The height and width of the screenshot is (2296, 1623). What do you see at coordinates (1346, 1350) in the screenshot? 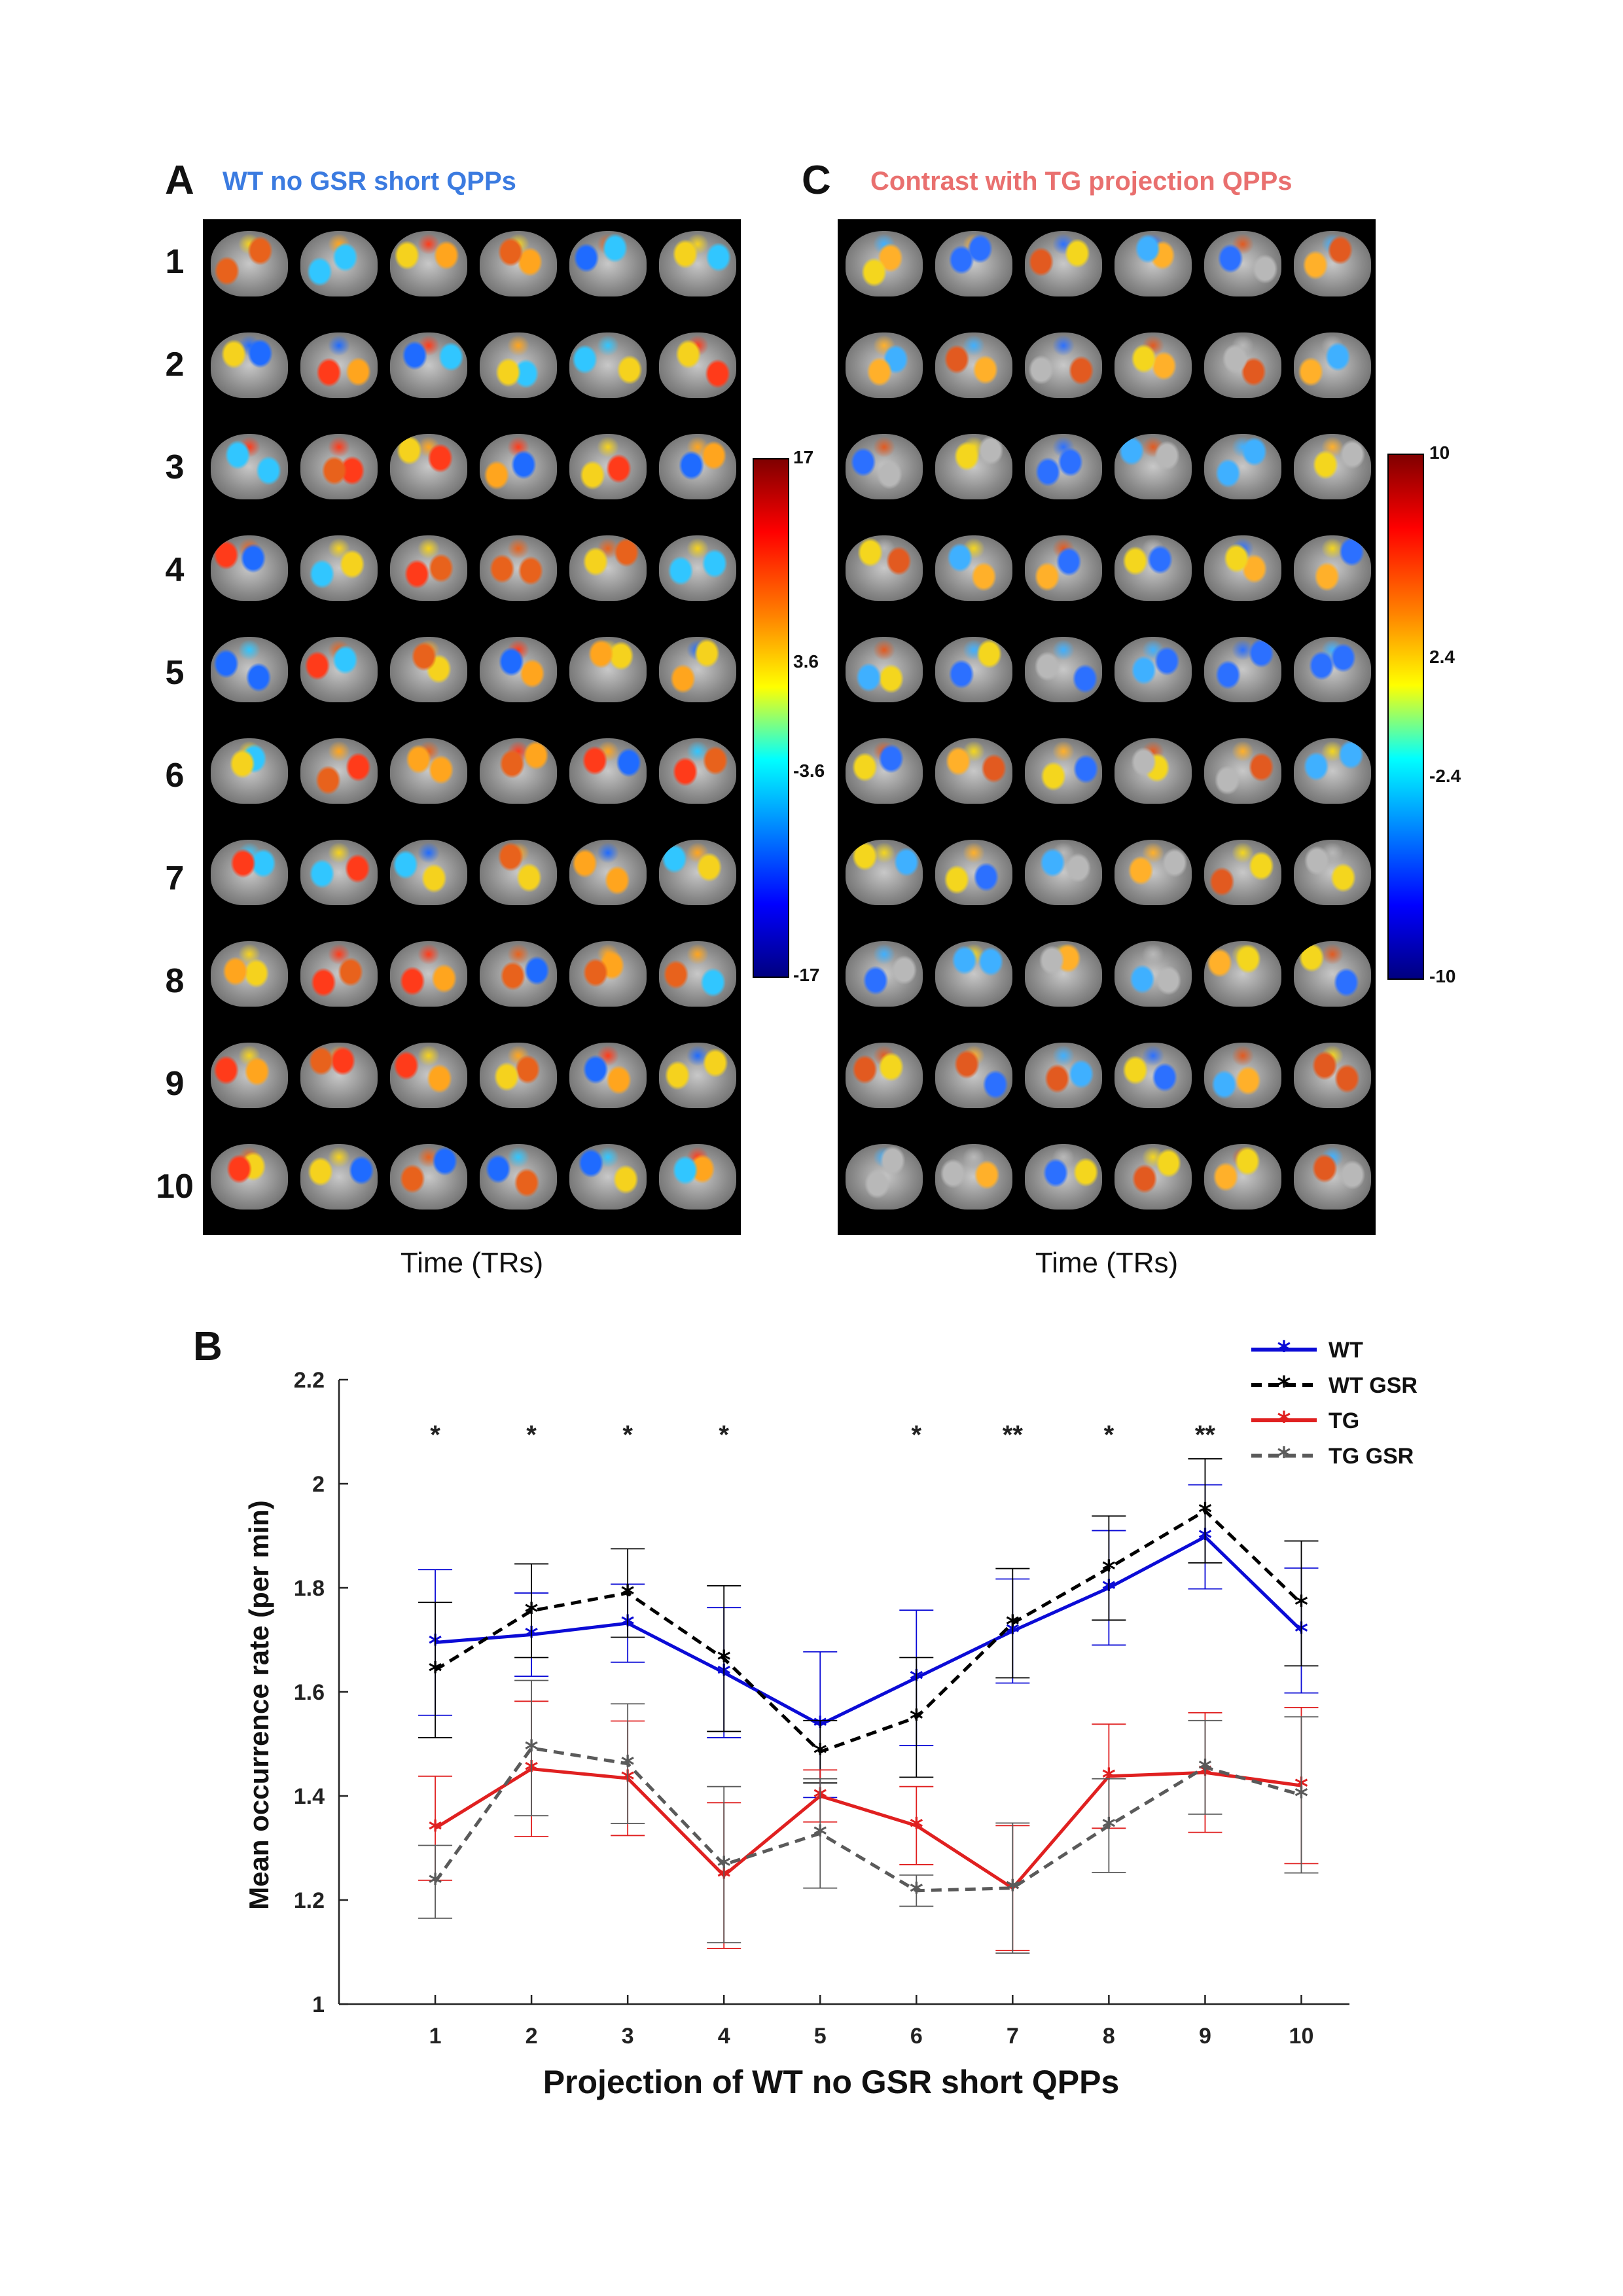
I see `legend-label-wt: WT` at bounding box center [1346, 1350].